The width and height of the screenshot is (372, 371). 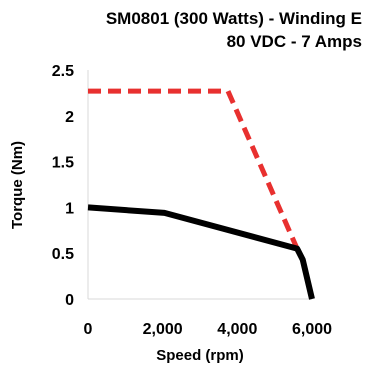 What do you see at coordinates (234, 18) in the screenshot?
I see `chart-title-line-1: SM0801 (300 Watts) - Winding E` at bounding box center [234, 18].